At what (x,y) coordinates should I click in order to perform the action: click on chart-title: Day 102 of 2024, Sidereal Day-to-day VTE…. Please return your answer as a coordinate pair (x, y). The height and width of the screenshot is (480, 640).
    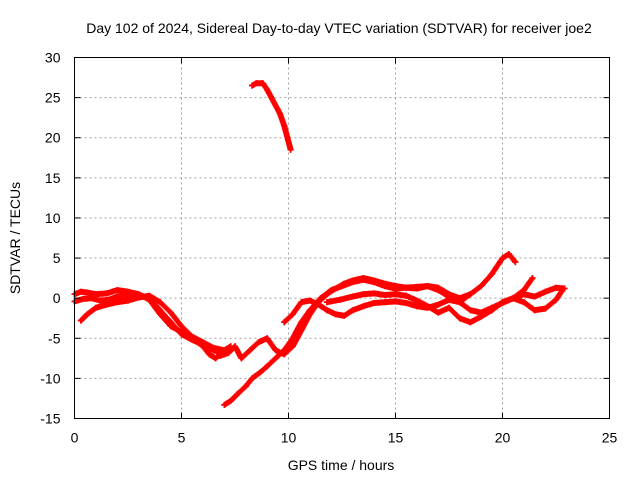
    Looking at the image, I should click on (339, 28).